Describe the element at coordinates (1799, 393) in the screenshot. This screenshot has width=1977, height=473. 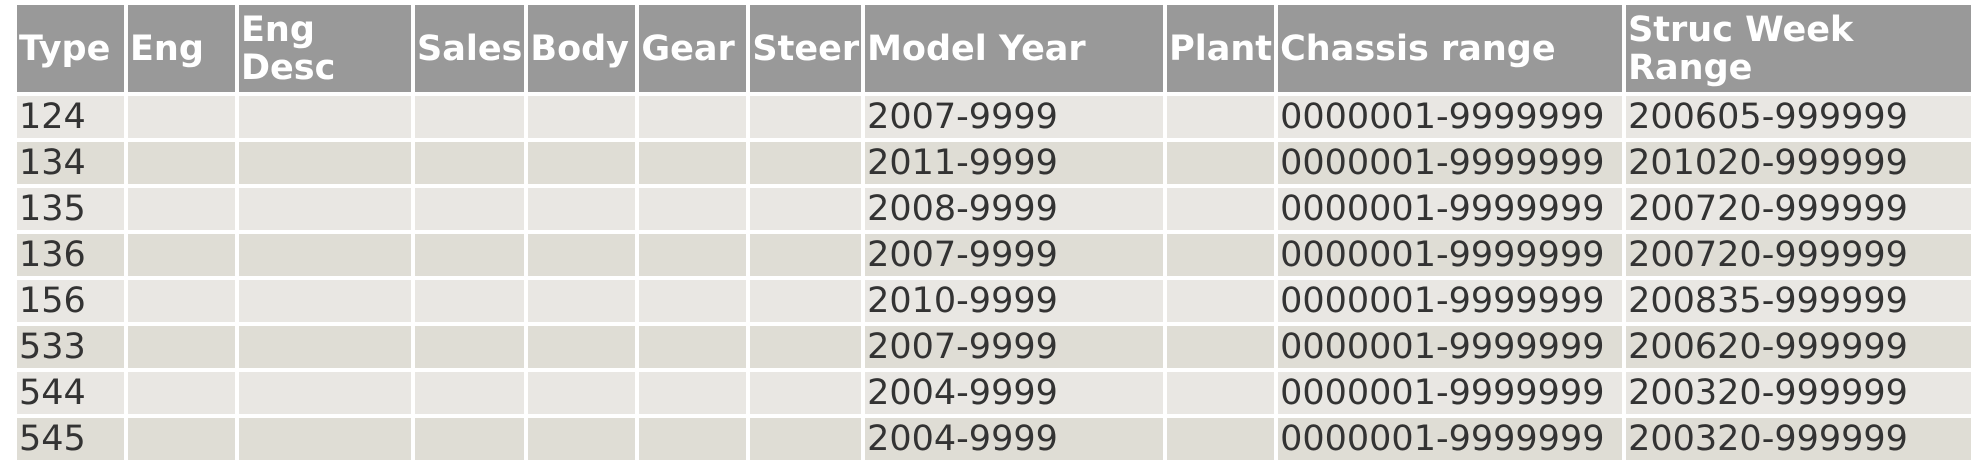
I see `cell-struc-week-range: 200320-999999` at that location.